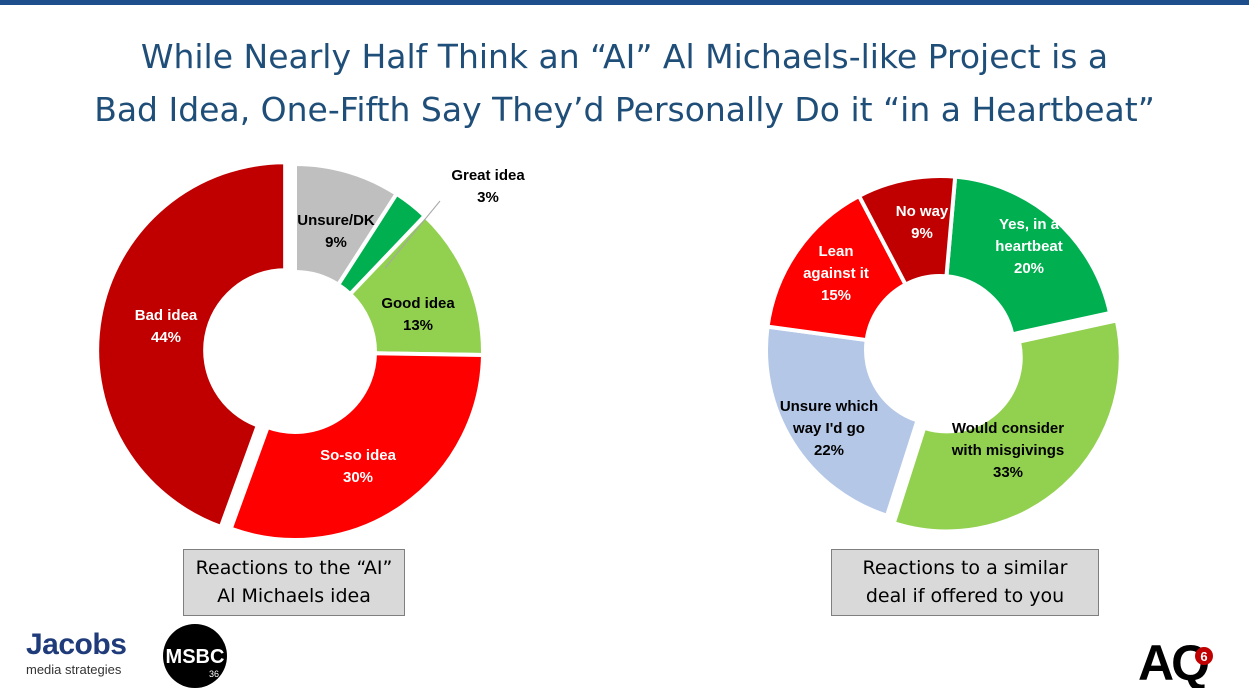  I want to click on caption-ai-idea-line-2: Al Michaels idea, so click(294, 596).